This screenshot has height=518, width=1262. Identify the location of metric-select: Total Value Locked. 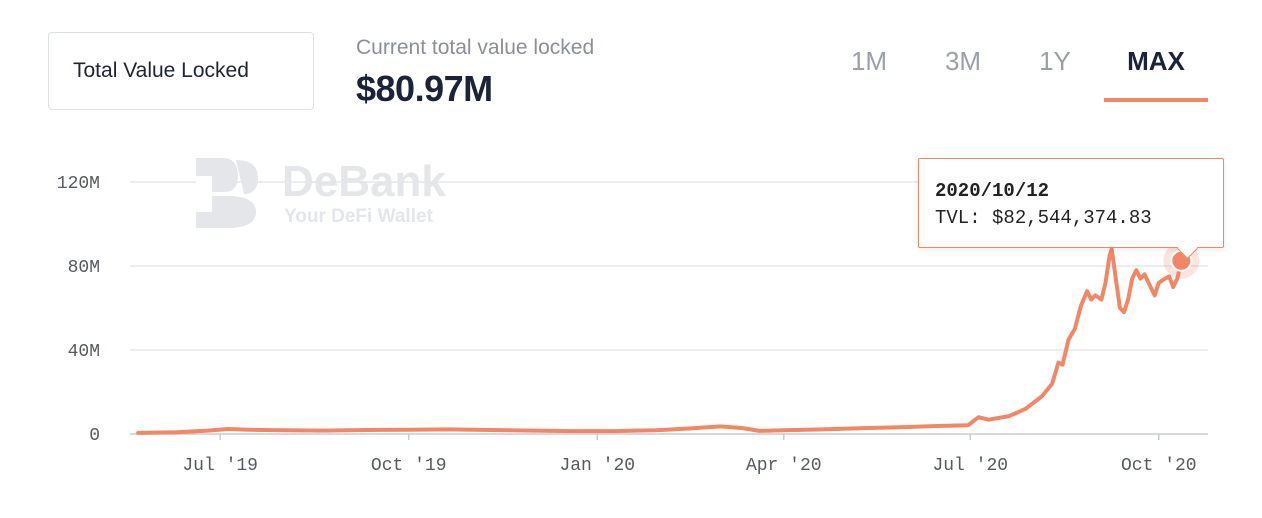
(181, 71).